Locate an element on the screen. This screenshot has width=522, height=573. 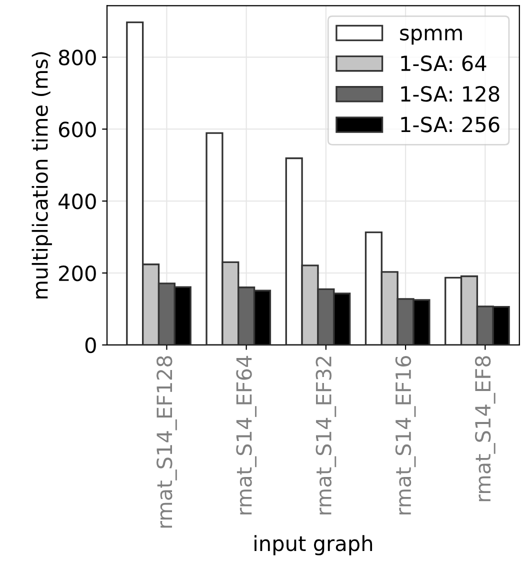
x-tick-label: rmat_S14_EF8 is located at coordinates (485, 429).